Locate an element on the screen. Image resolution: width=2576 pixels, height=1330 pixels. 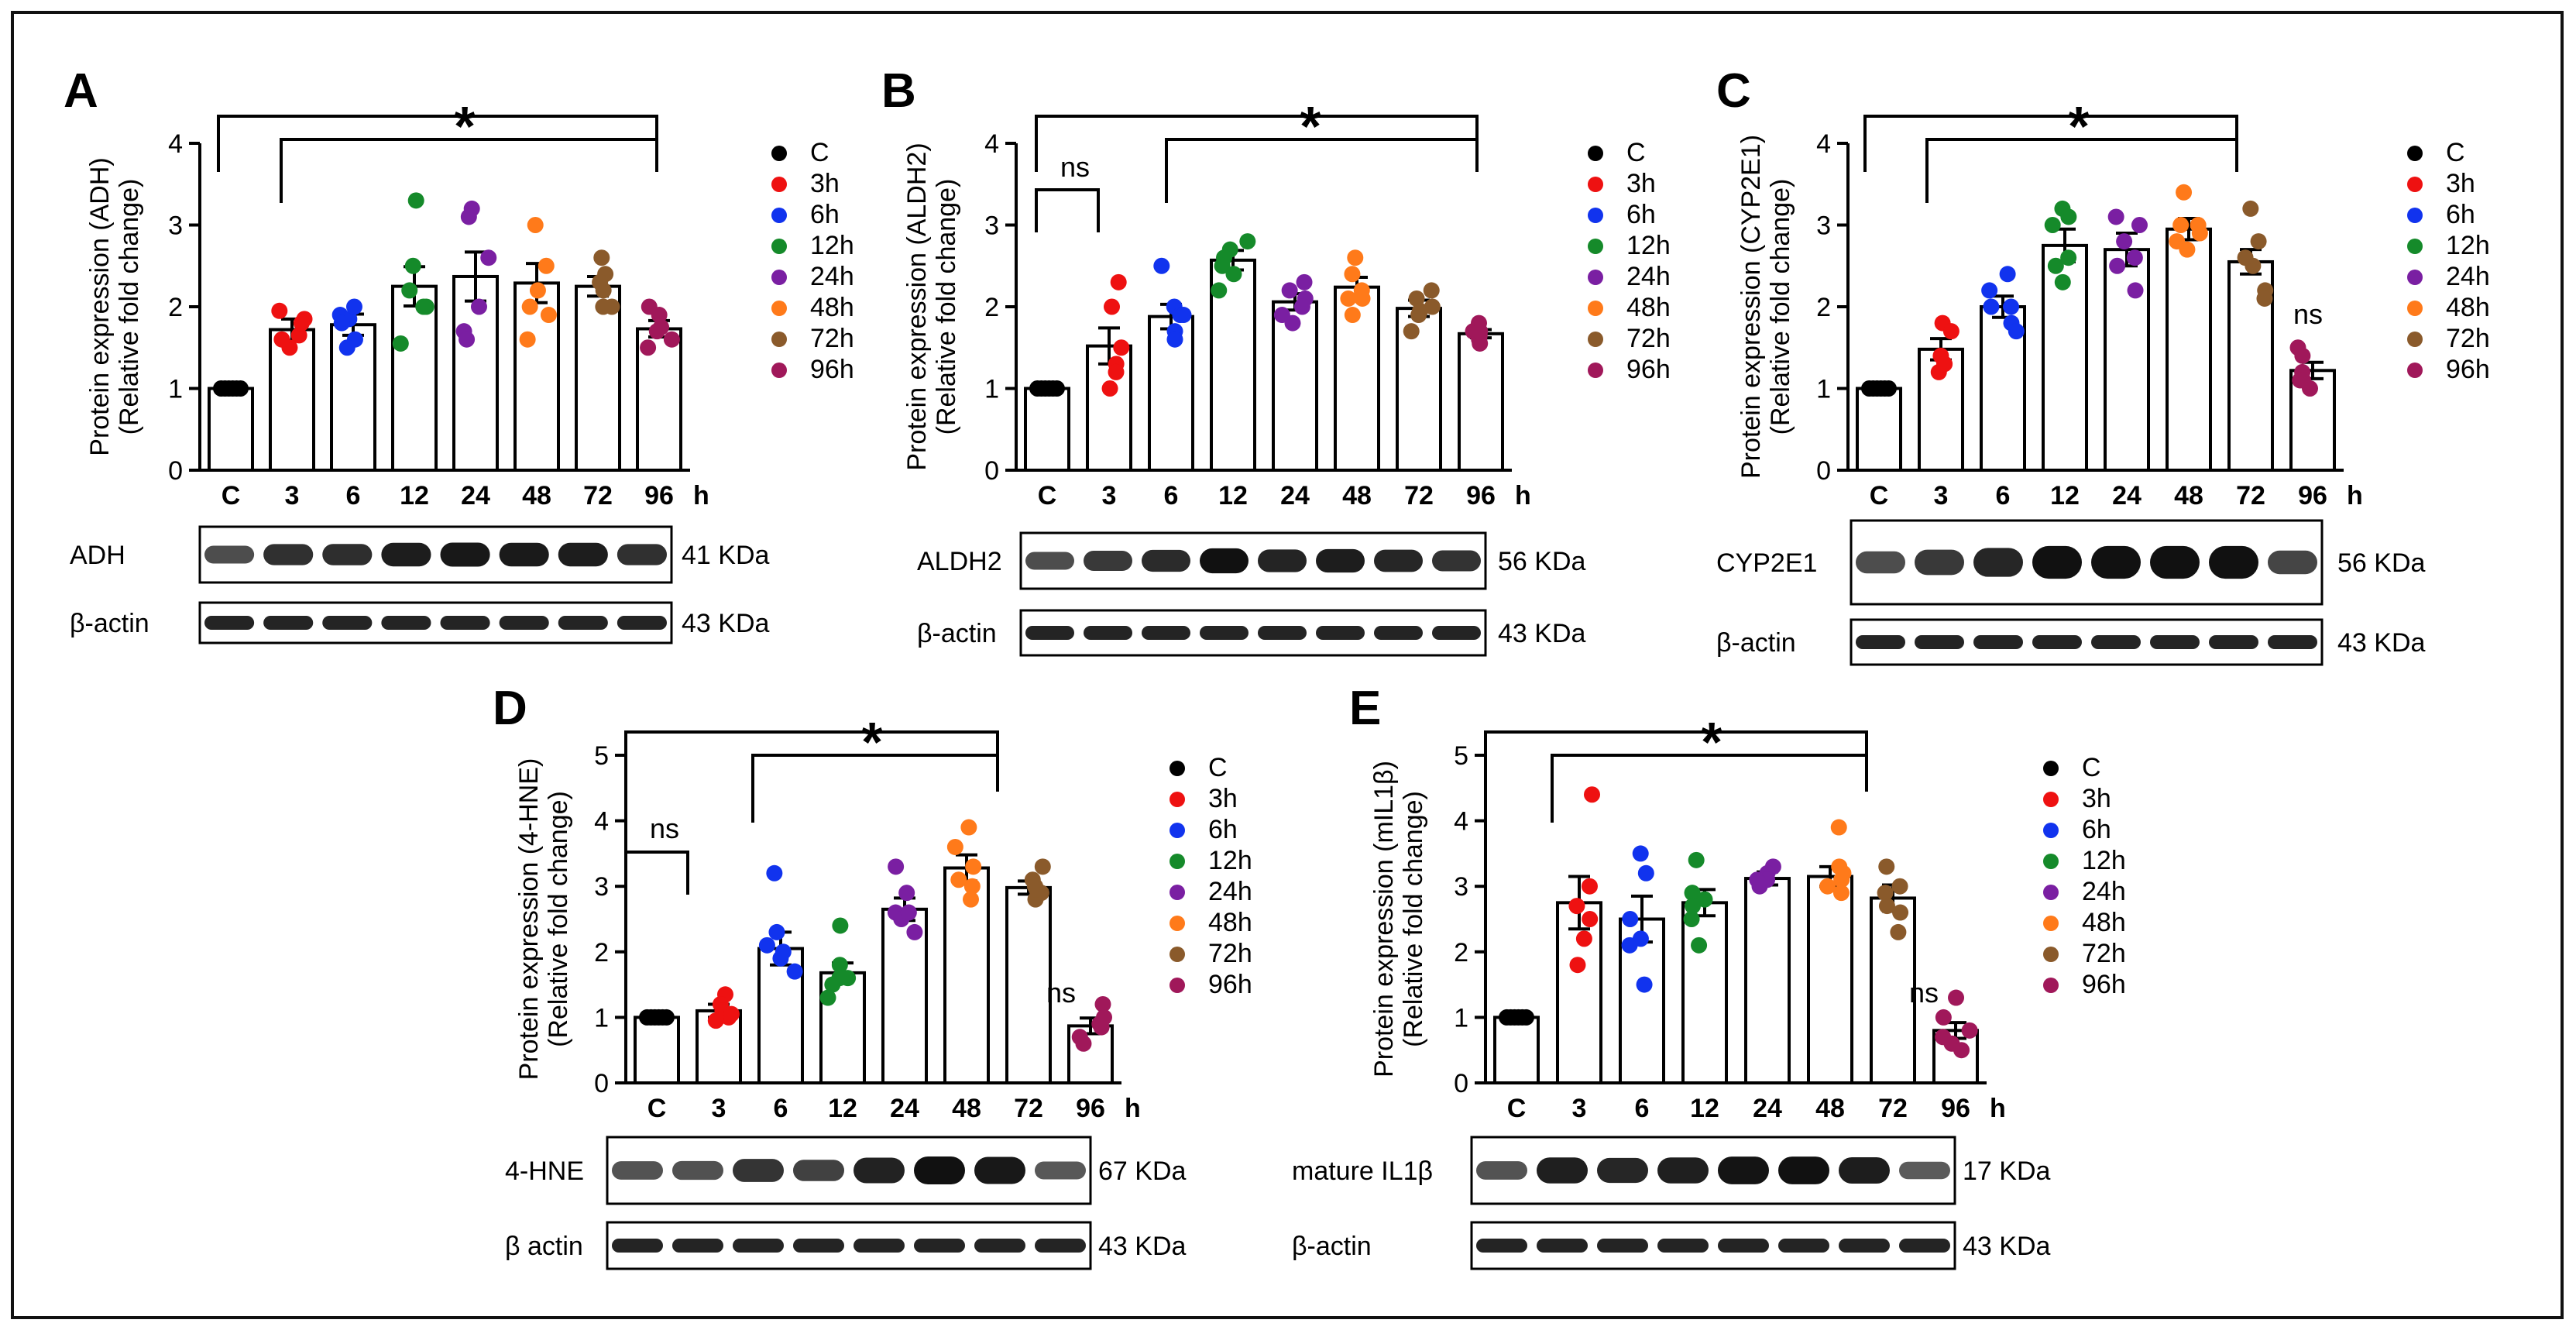
x-tick-label: 96 is located at coordinates (1481, 495).